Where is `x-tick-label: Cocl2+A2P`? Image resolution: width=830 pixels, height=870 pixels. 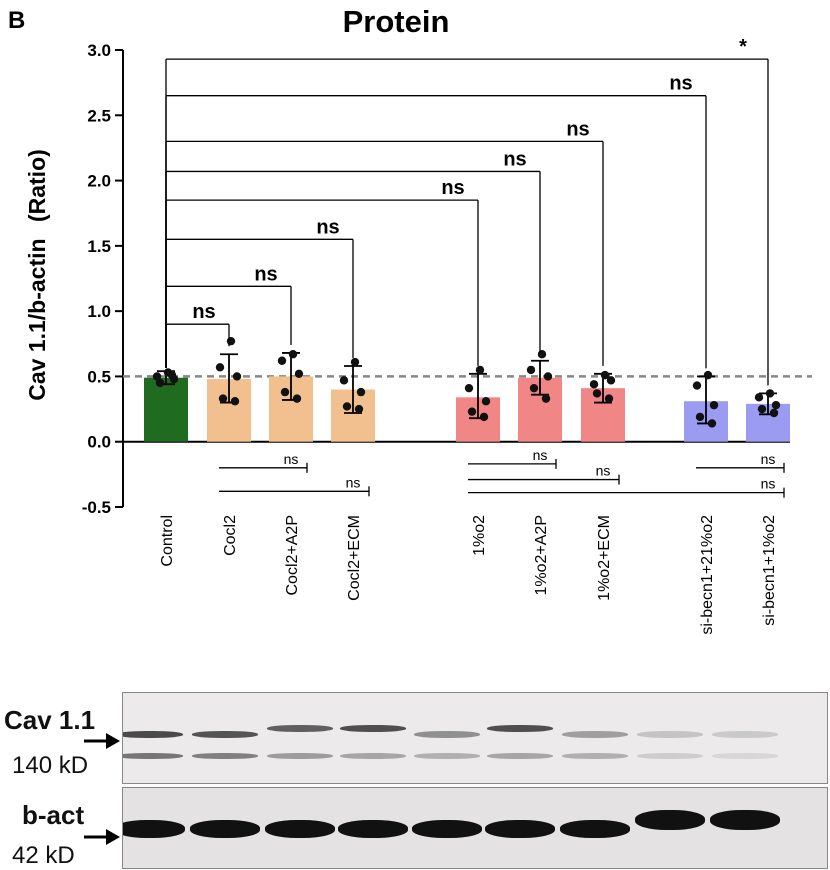 x-tick-label: Cocl2+A2P is located at coordinates (292, 555).